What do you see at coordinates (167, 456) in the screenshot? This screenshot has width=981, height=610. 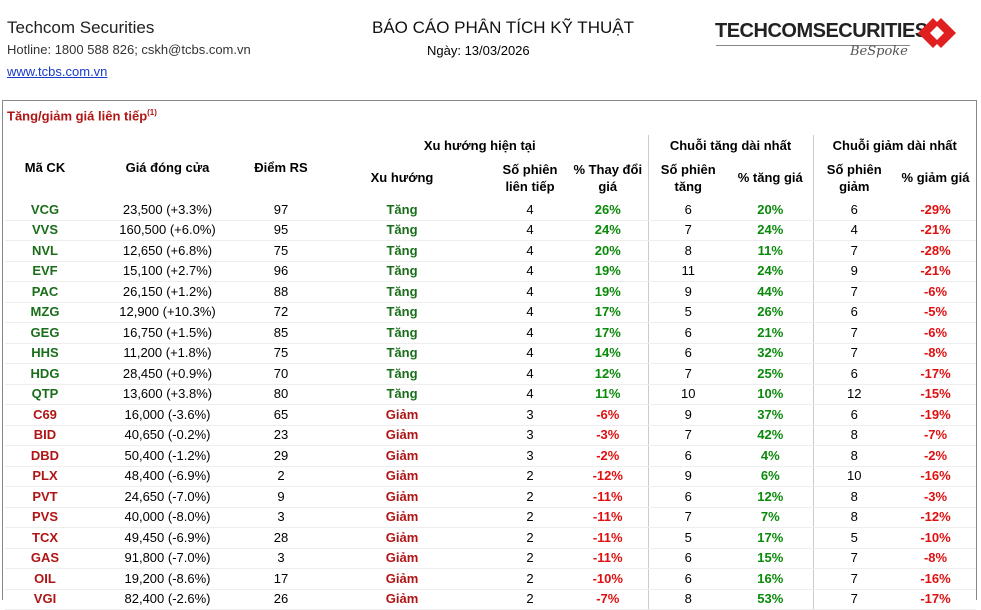 I see `close-price: 50,400 (-1.2%)` at bounding box center [167, 456].